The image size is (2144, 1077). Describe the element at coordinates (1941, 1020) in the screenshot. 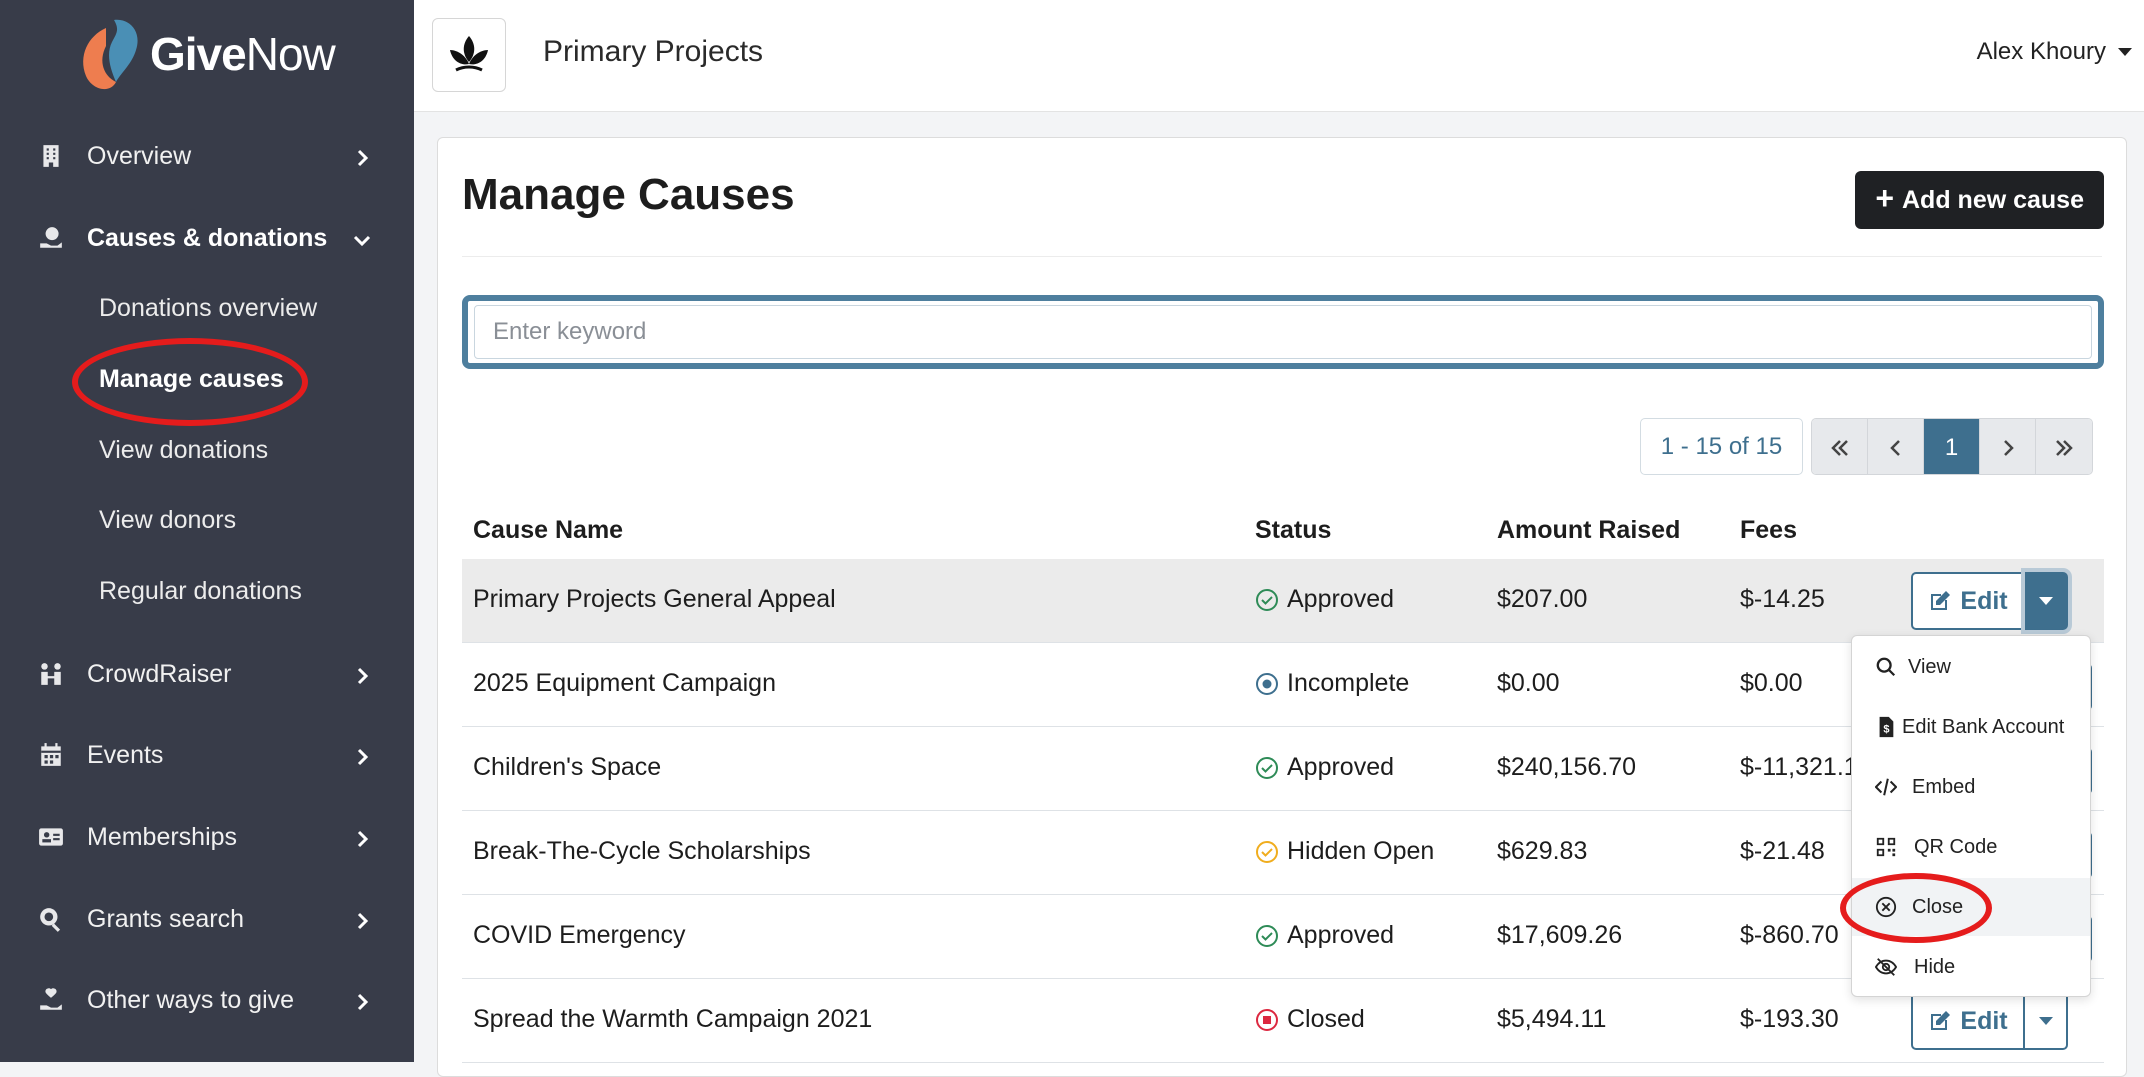

I see `edit-icon` at that location.